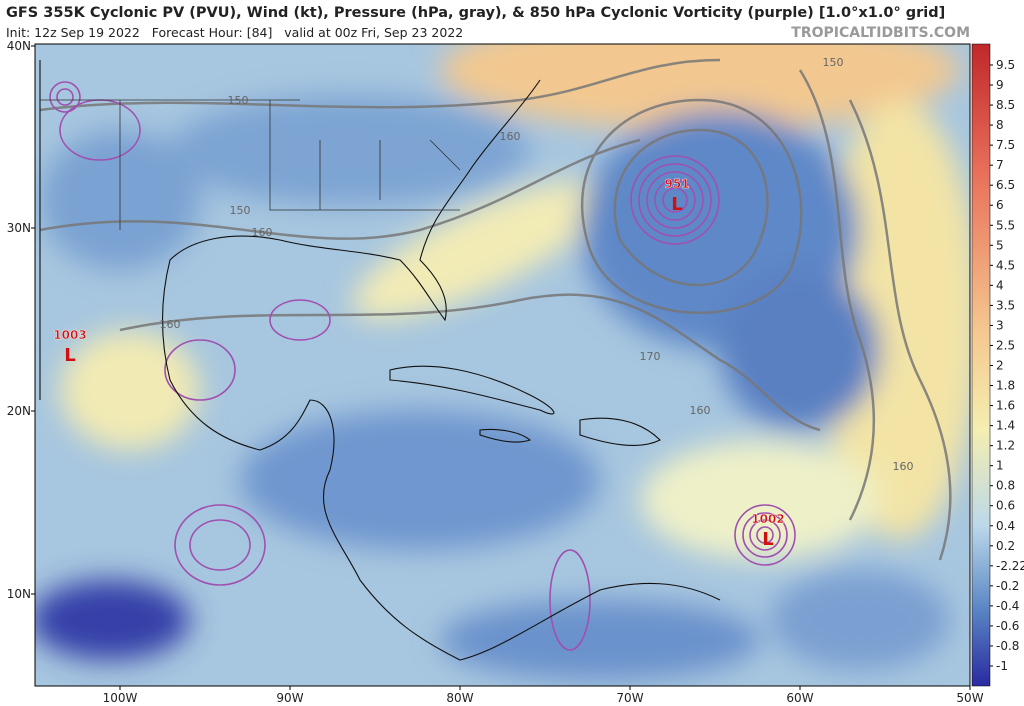 The height and width of the screenshot is (706, 1024). Describe the element at coordinates (19, 411) in the screenshot. I see `lat-label: 20N` at that location.